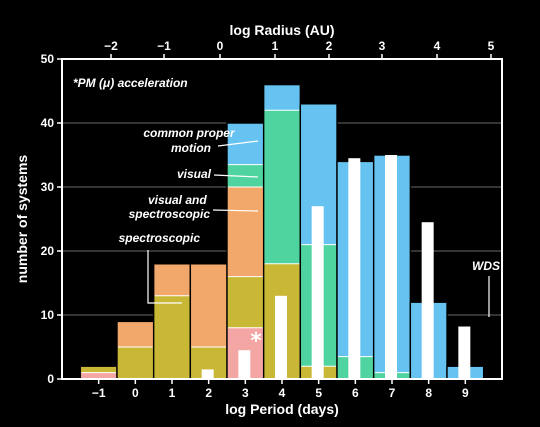 The height and width of the screenshot is (427, 540). I want to click on bottom-tick-label-6: 5, so click(318, 393).